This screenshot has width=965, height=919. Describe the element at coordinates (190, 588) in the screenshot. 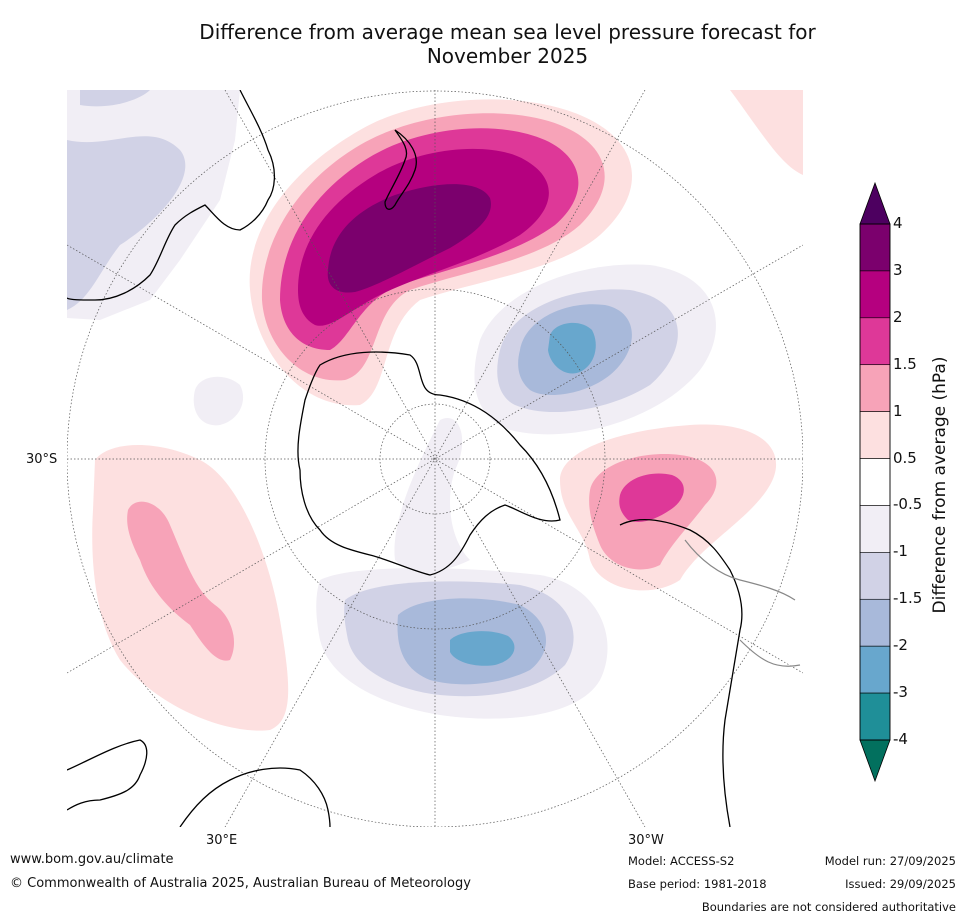

I see `anomaly-positive-indian-ocean` at that location.